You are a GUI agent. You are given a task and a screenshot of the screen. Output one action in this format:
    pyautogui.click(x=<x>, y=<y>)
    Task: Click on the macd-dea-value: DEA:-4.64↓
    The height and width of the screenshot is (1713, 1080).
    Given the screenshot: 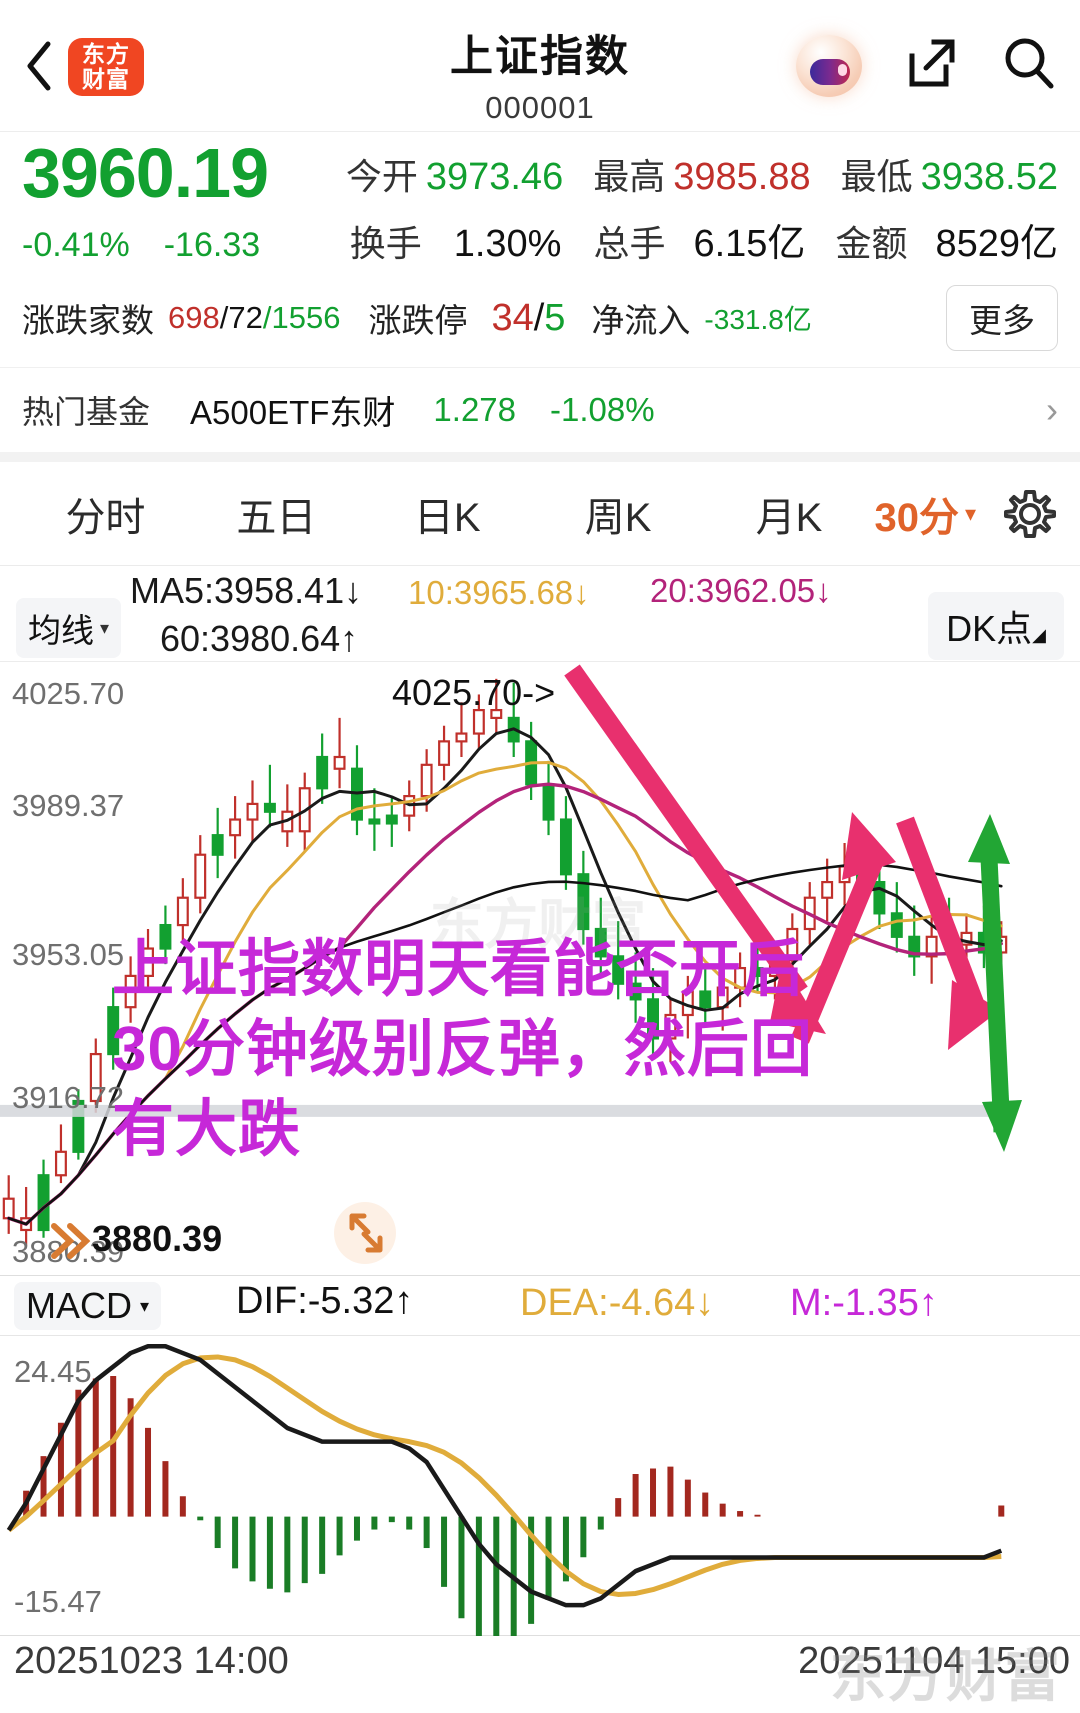 What is the action you would take?
    pyautogui.click(x=617, y=1303)
    